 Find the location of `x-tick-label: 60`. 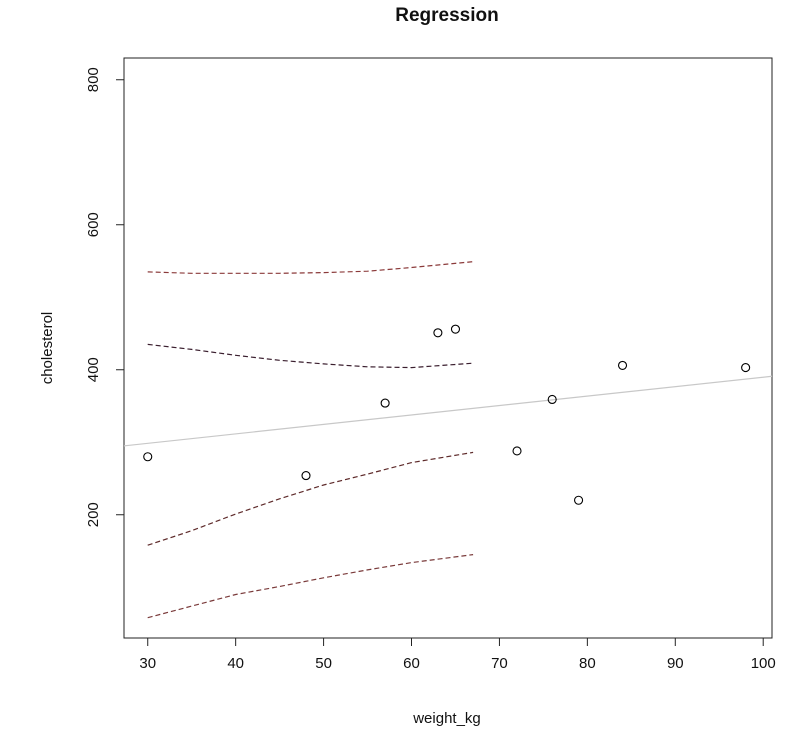

x-tick-label: 60 is located at coordinates (411, 663).